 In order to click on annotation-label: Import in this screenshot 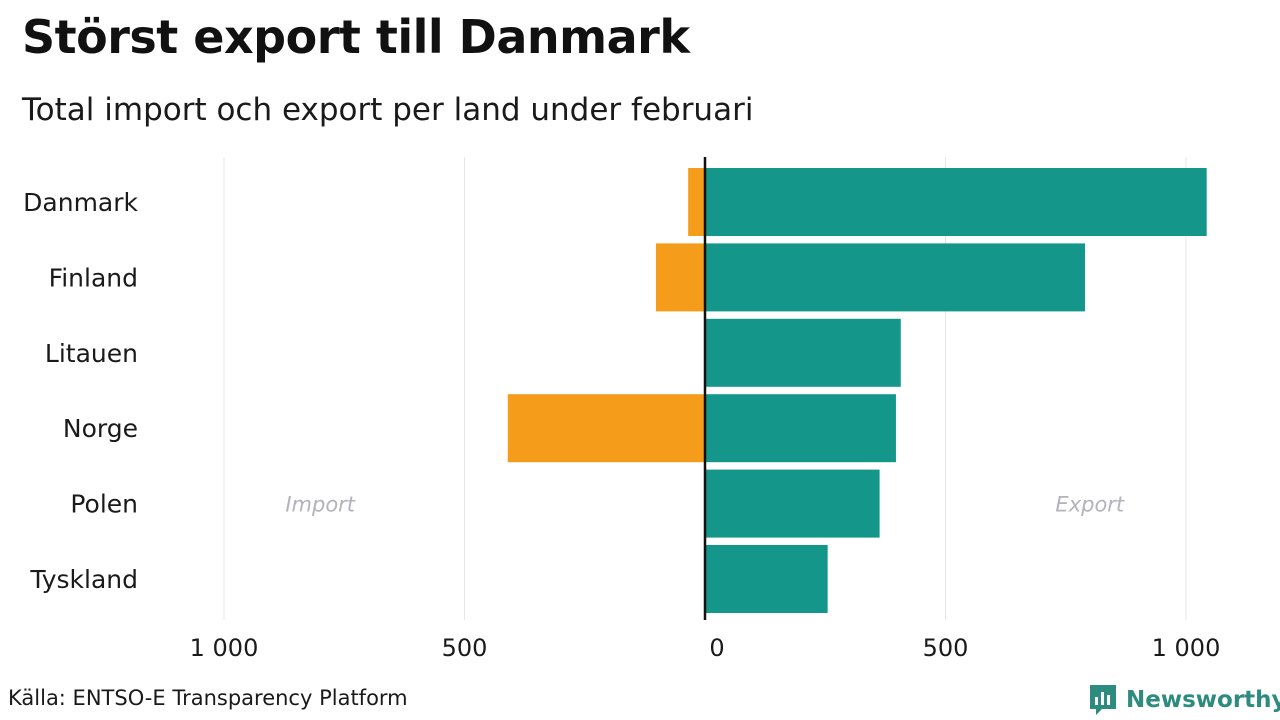, I will do `click(320, 505)`.